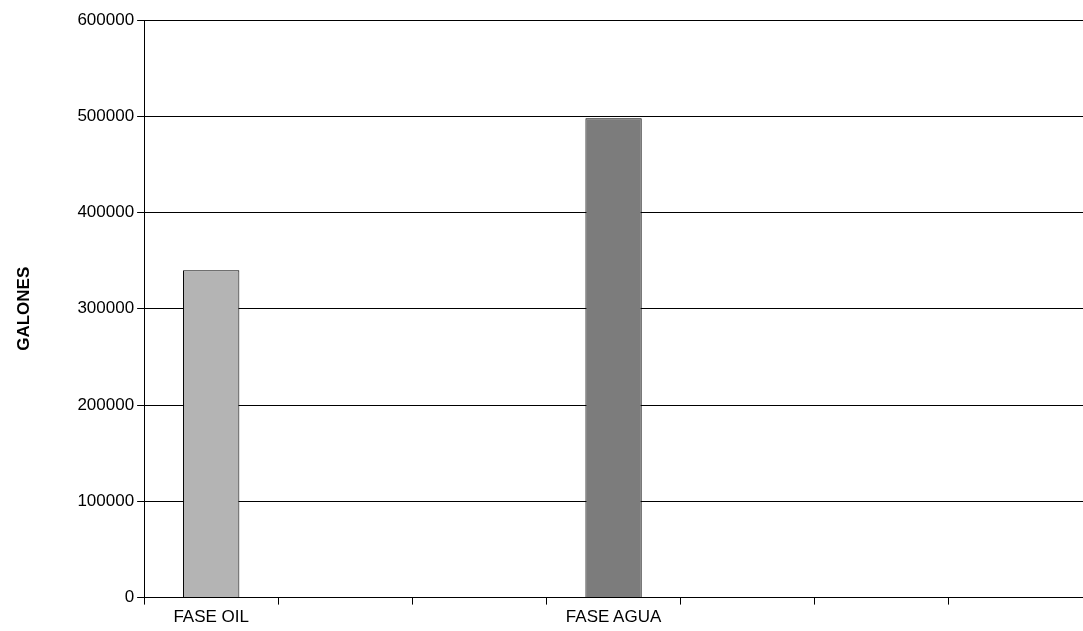 This screenshot has height=631, width=1083. I want to click on y-tick-label: 100000, so click(106, 501).